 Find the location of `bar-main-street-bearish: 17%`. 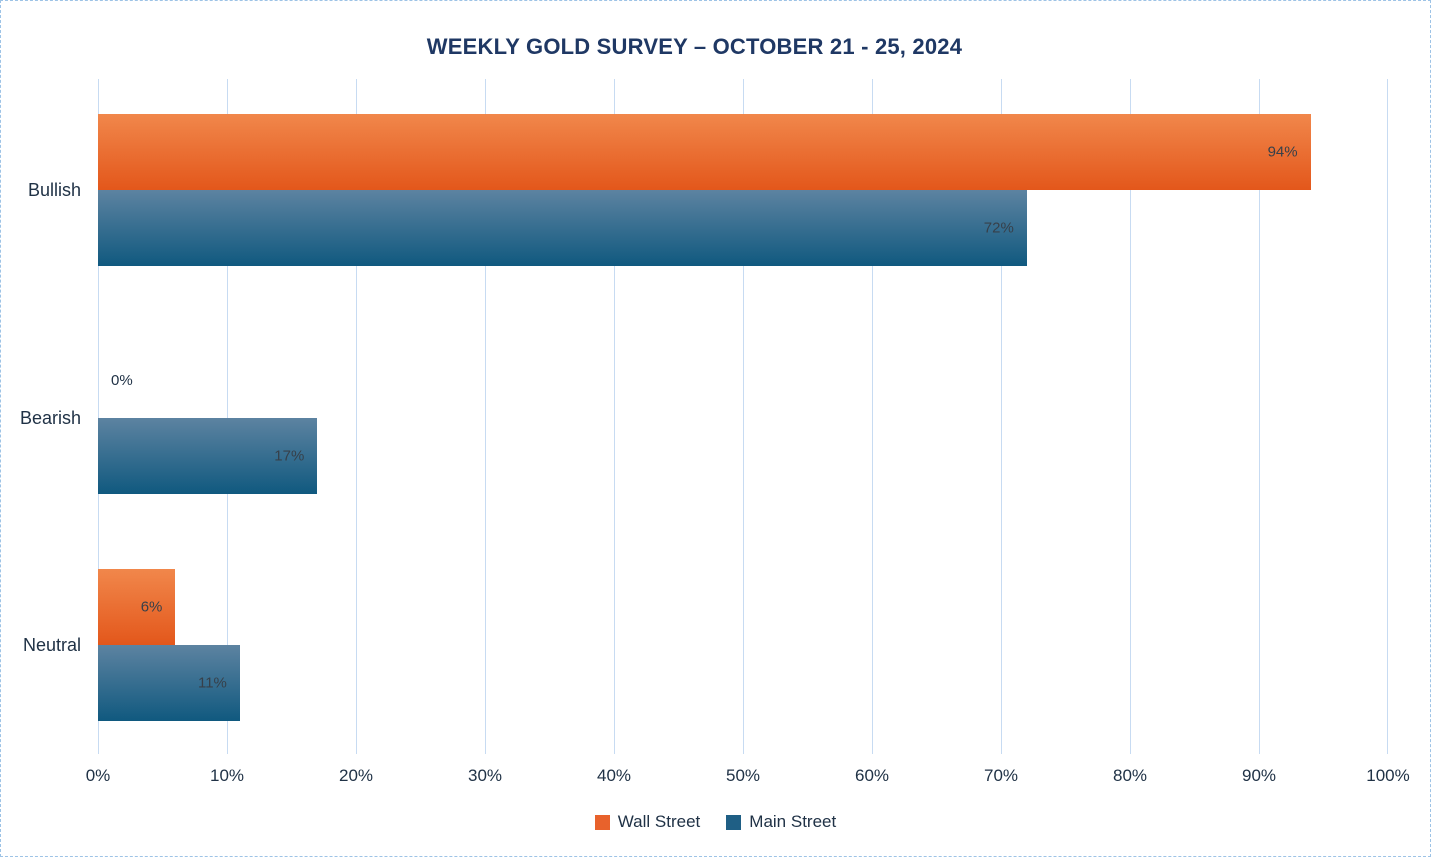

bar-main-street-bearish: 17% is located at coordinates (208, 456).